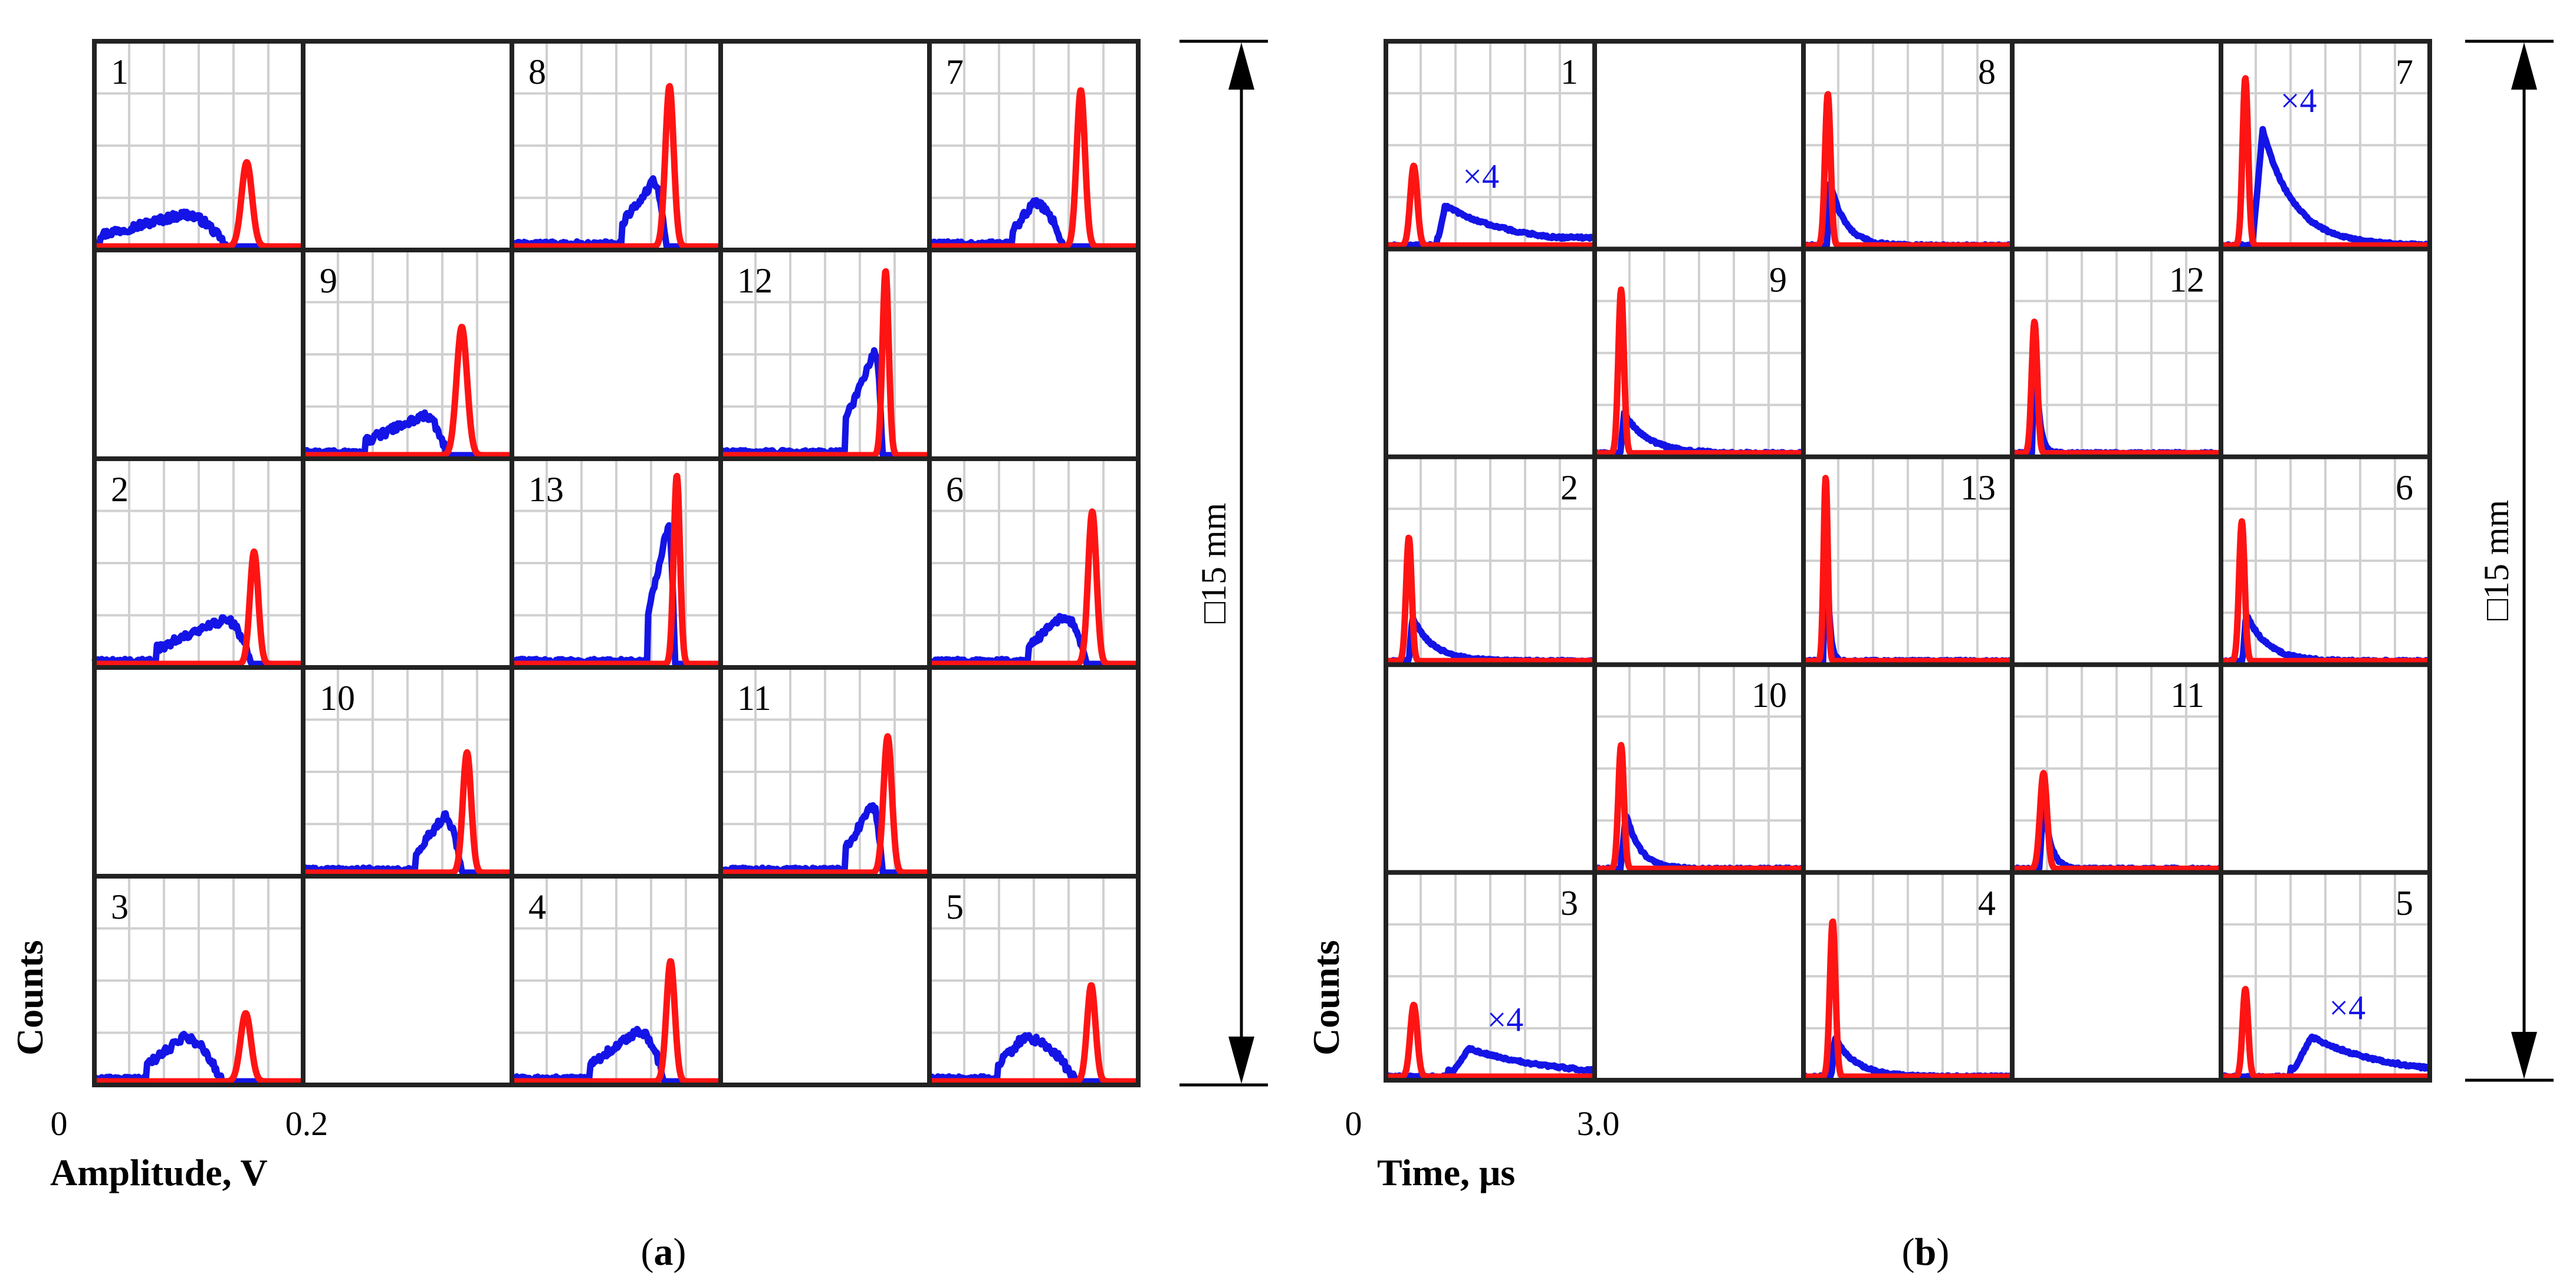 The image size is (2576, 1286). What do you see at coordinates (307, 1123) in the screenshot?
I see `panel-a-xtick-end: 0.2` at bounding box center [307, 1123].